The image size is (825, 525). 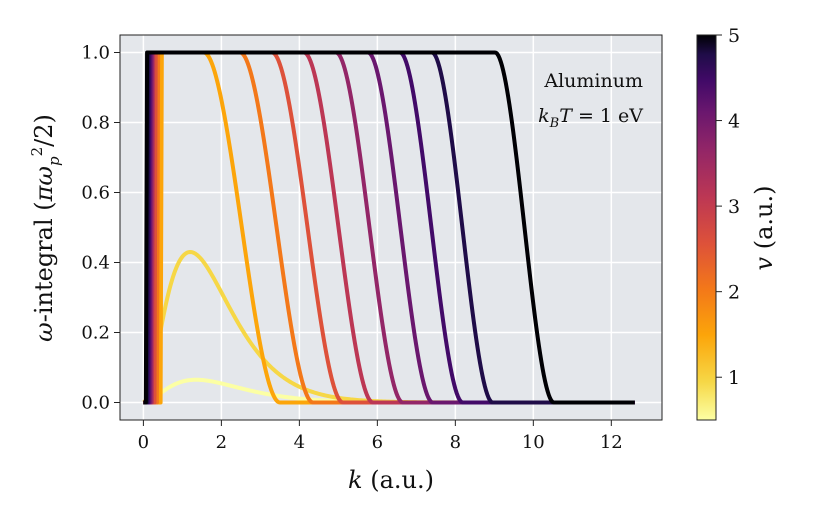 I want to click on colorbar-tick-label: 4, so click(x=734, y=122).